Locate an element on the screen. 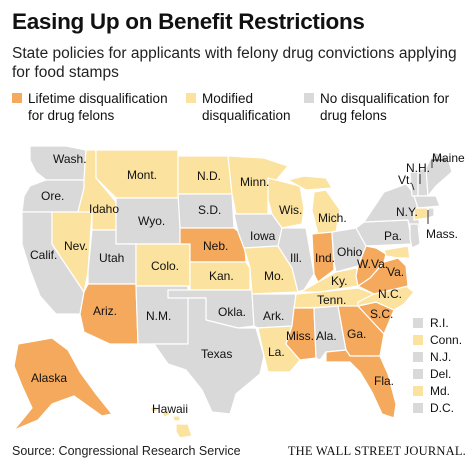 The image size is (474, 471). small-state-label-md: Md. is located at coordinates (440, 391).